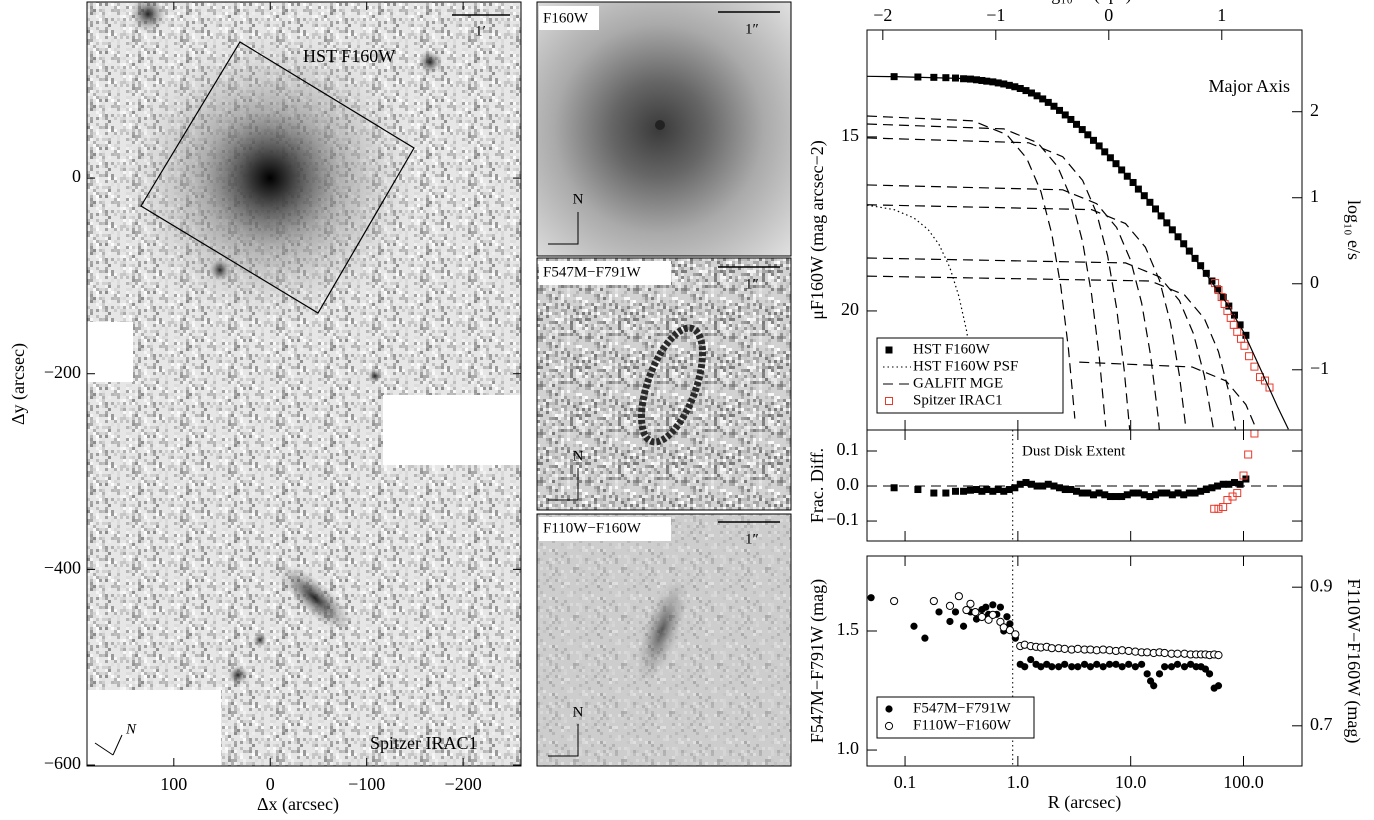  I want to click on plot-area, so click(1078, 251).